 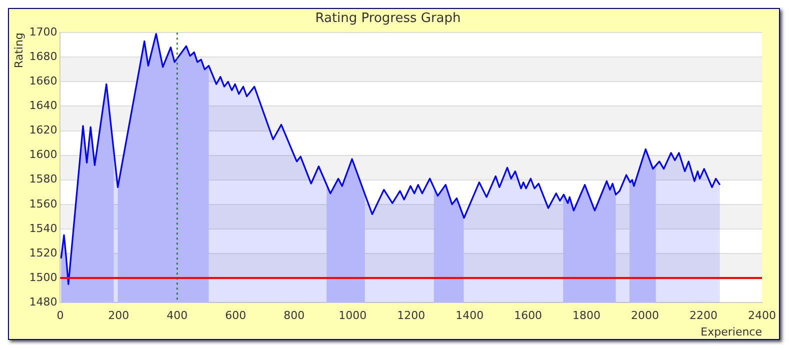 I want to click on x-tick-label: 1800, so click(x=586, y=315).